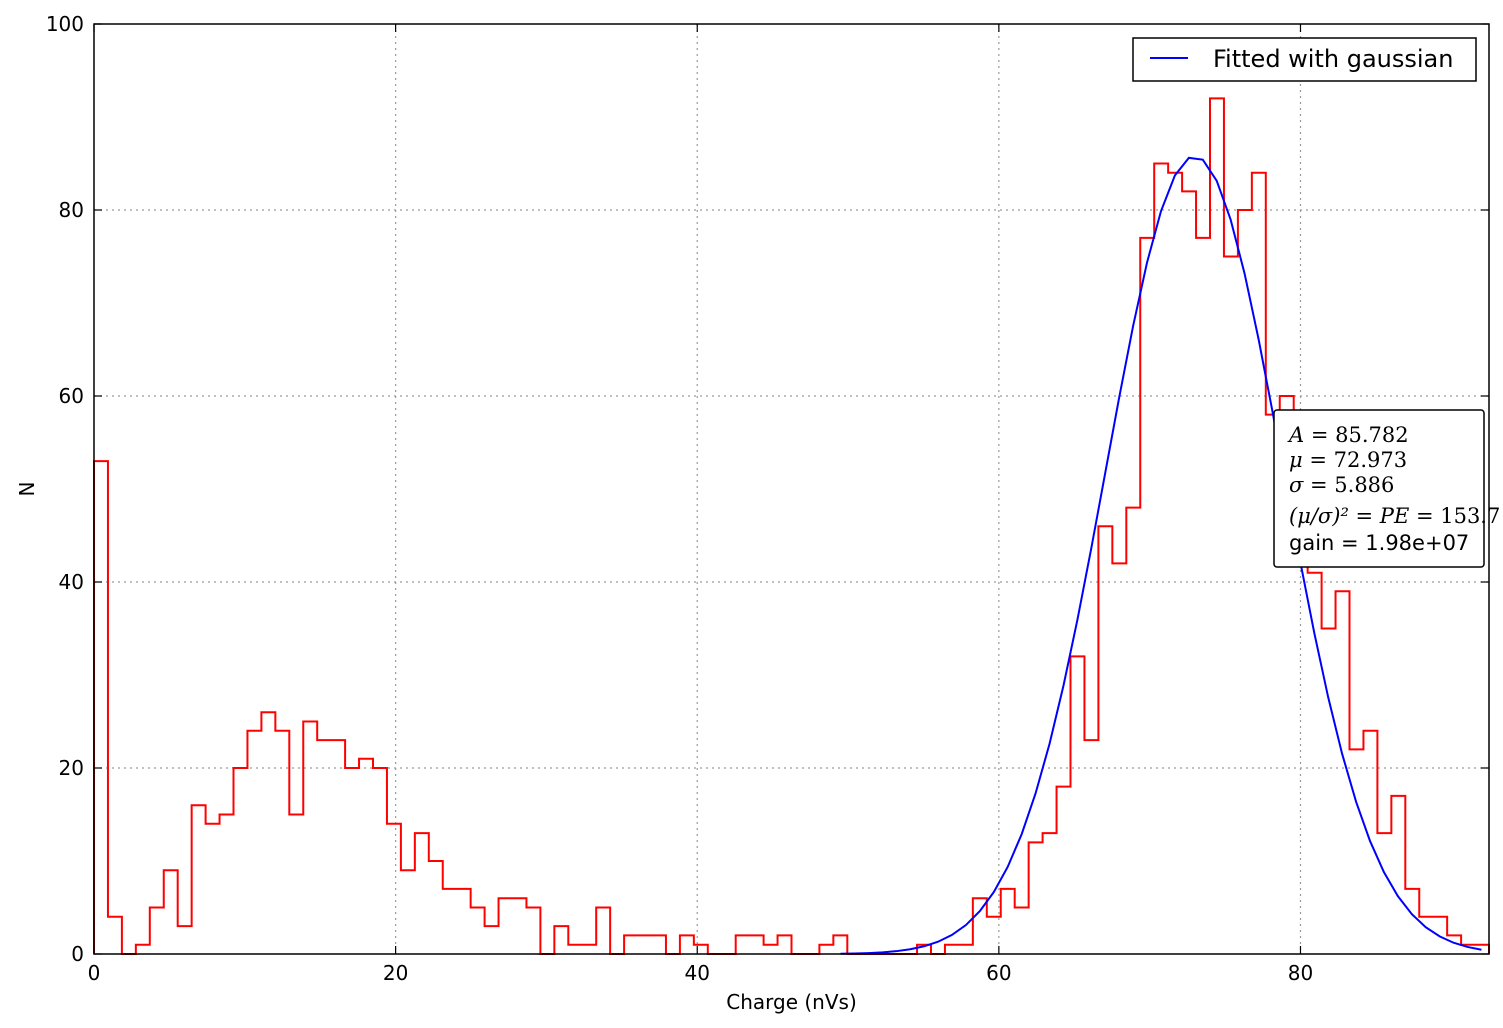 This screenshot has height=1028, width=1503. What do you see at coordinates (1394, 516) in the screenshot?
I see `param-pe: (μ/σ)² = PE = 153.7` at bounding box center [1394, 516].